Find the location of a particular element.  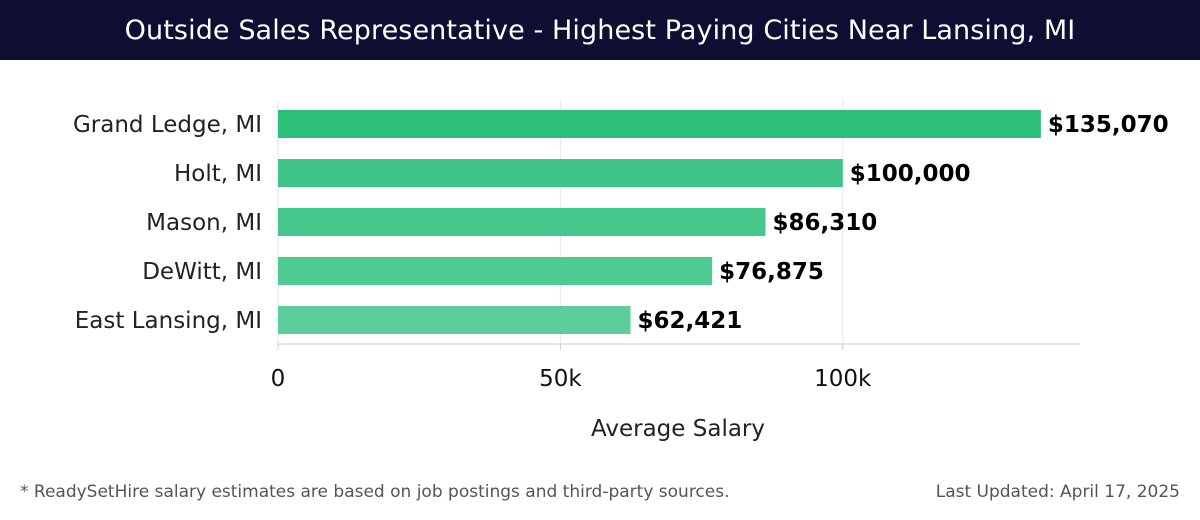

x-axis-title: Average Salary is located at coordinates (678, 429).